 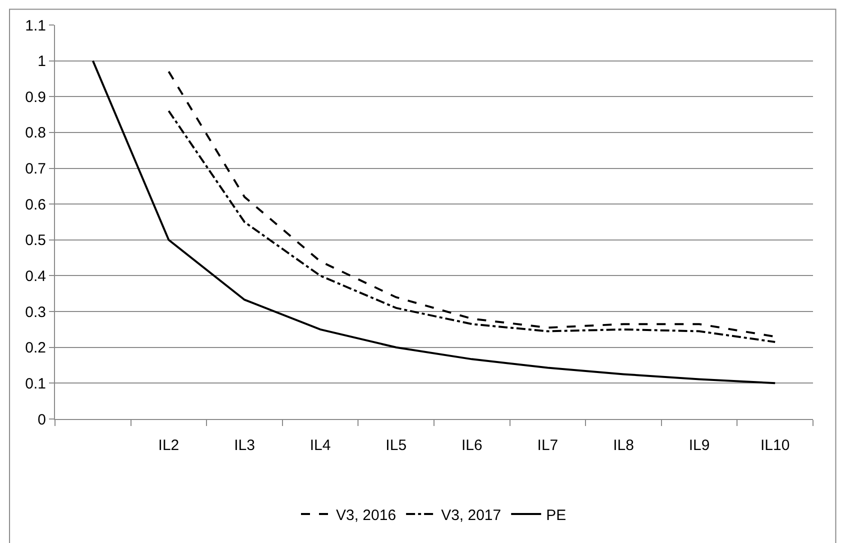 I want to click on y-tick-label: 0, so click(x=42, y=419).